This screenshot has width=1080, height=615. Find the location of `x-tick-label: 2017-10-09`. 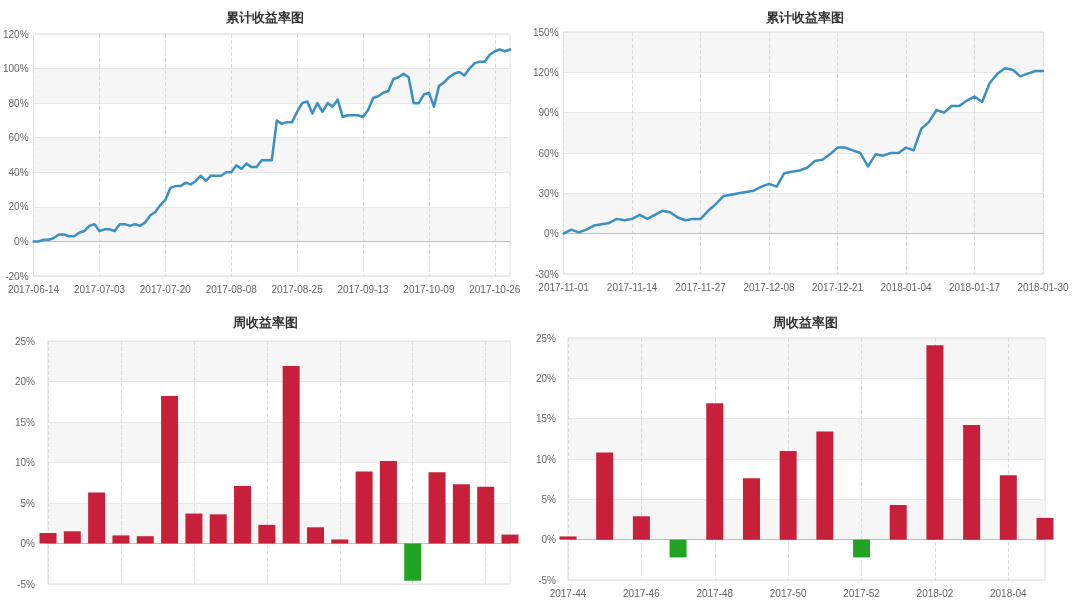

x-tick-label: 2017-10-09 is located at coordinates (429, 289).